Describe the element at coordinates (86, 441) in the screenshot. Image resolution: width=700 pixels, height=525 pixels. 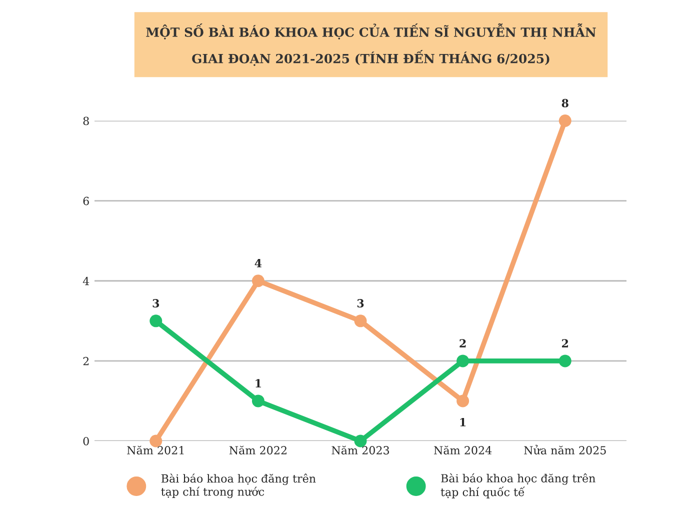
I see `y-tick-label: 0` at that location.